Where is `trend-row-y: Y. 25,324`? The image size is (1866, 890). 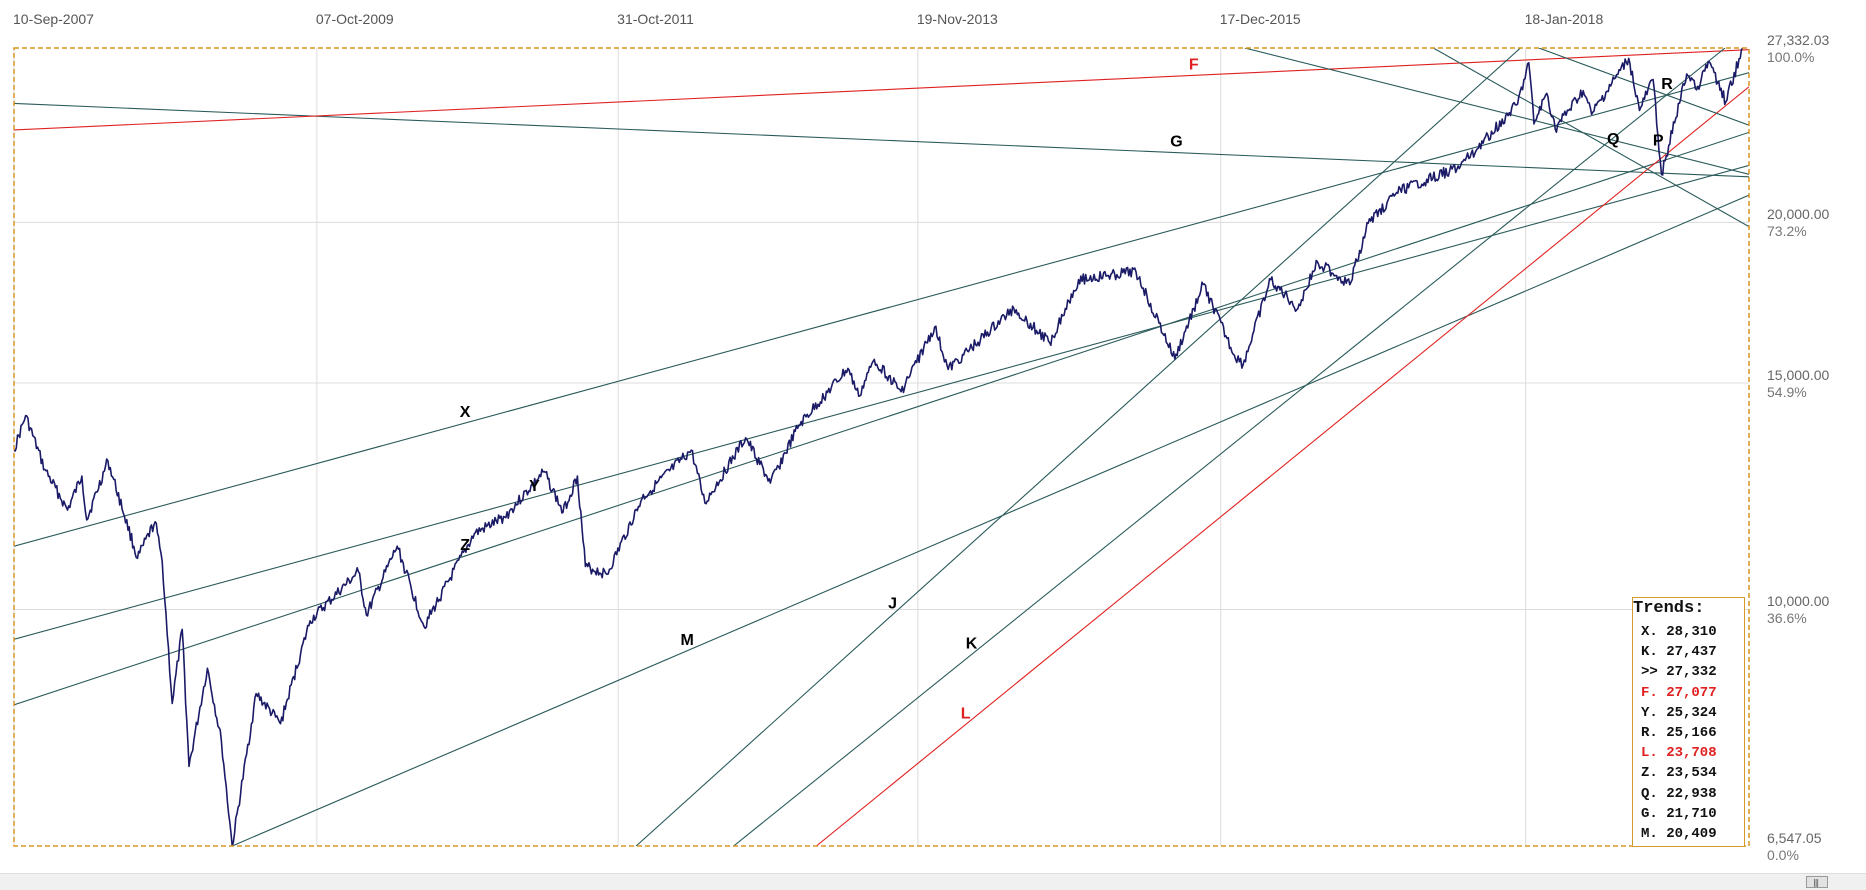
trend-row-y: Y. 25,324 is located at coordinates (1679, 712).